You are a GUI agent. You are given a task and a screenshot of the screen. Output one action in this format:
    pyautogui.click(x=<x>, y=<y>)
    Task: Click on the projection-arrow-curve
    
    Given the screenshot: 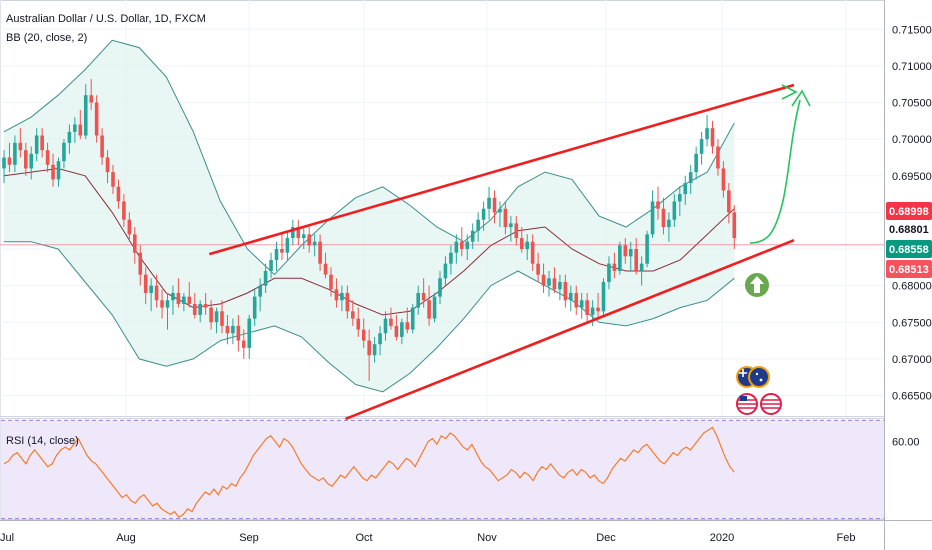 What is the action you would take?
    pyautogui.click(x=775, y=171)
    